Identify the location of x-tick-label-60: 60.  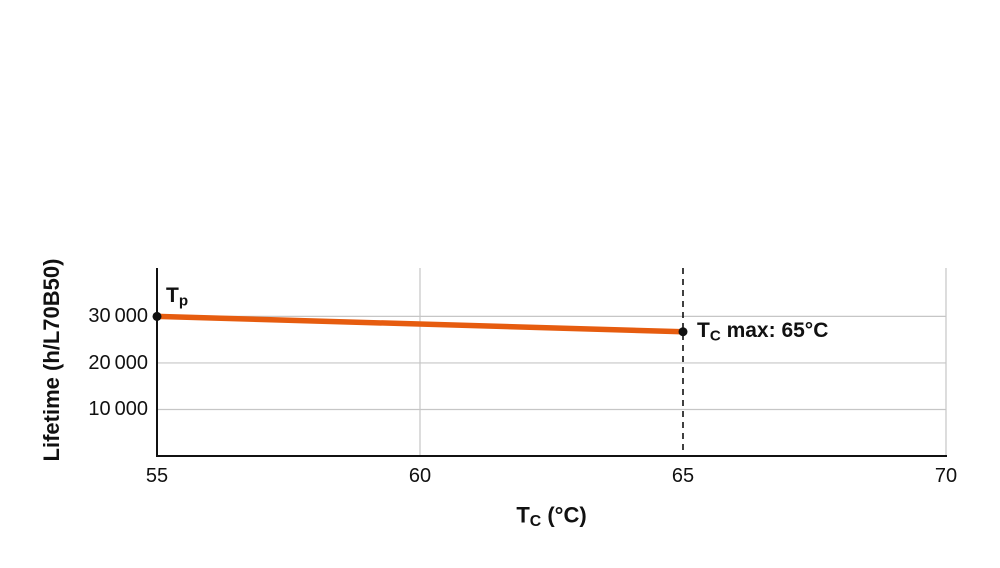
(420, 476).